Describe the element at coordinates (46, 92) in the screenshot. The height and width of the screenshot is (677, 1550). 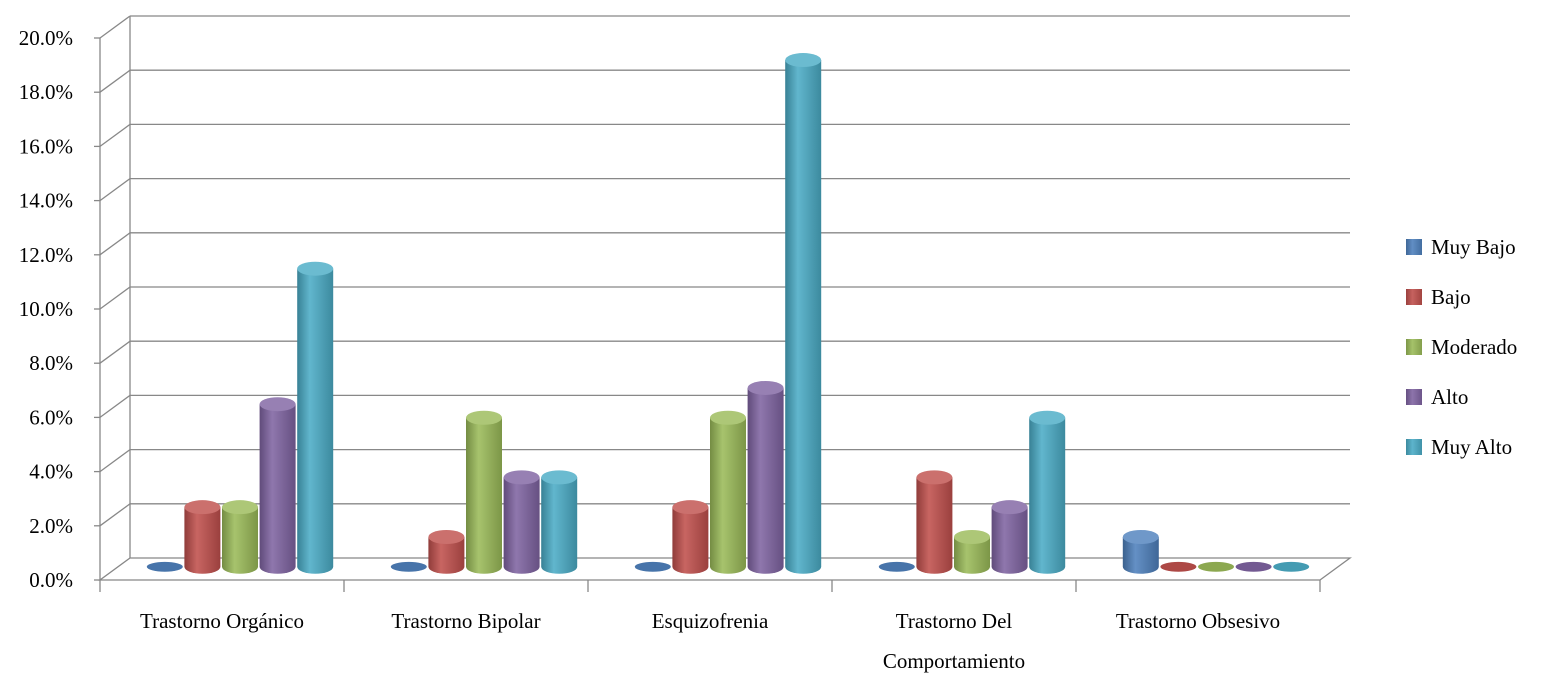
I see `y-tick-label: 18.0%` at that location.